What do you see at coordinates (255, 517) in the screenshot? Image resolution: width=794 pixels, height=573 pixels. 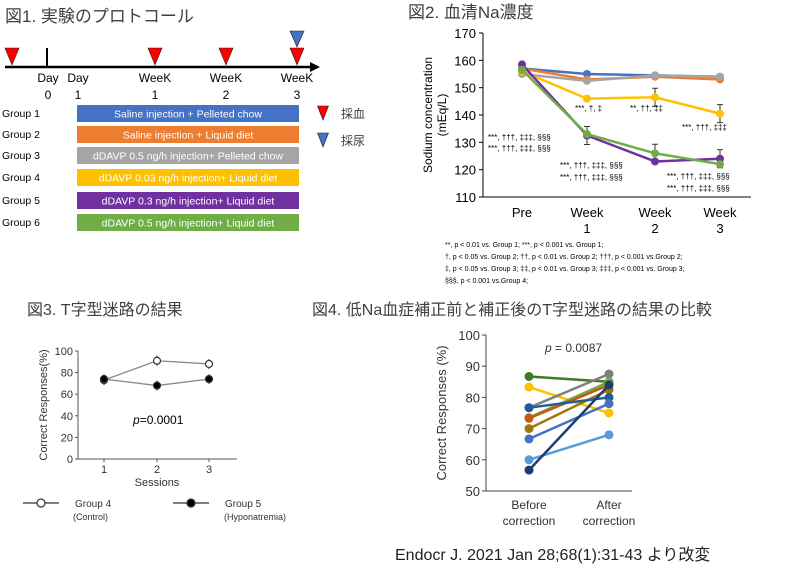 I see `legend-sublabel: (Hyponatremia)` at bounding box center [255, 517].